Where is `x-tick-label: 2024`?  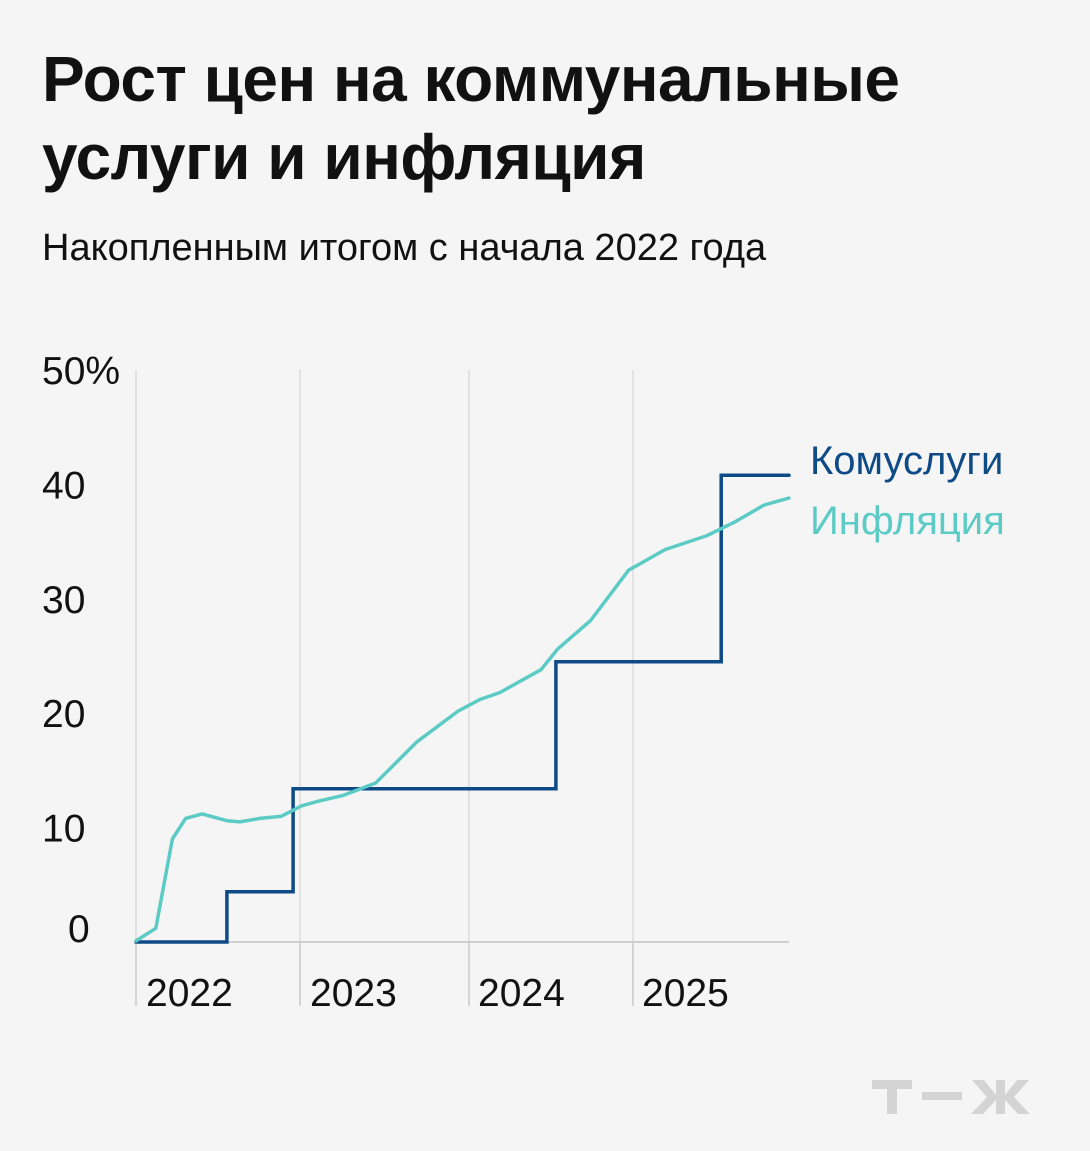
x-tick-label: 2024 is located at coordinates (521, 993).